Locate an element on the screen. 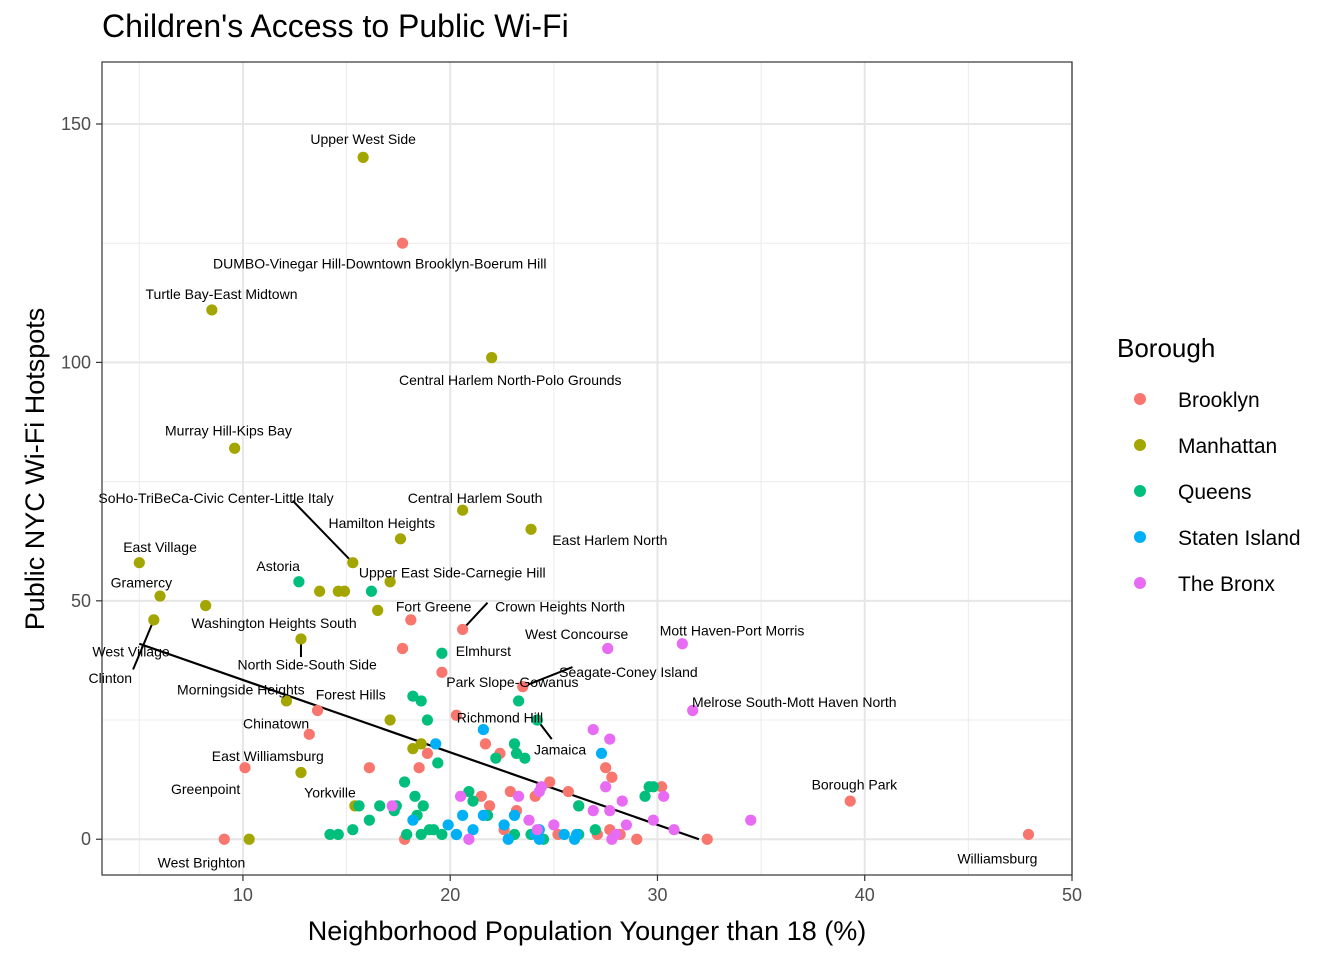 Image resolution: width=1344 pixels, height=960 pixels. point-label: Murray Hill-Kips Bay is located at coordinates (228, 431).